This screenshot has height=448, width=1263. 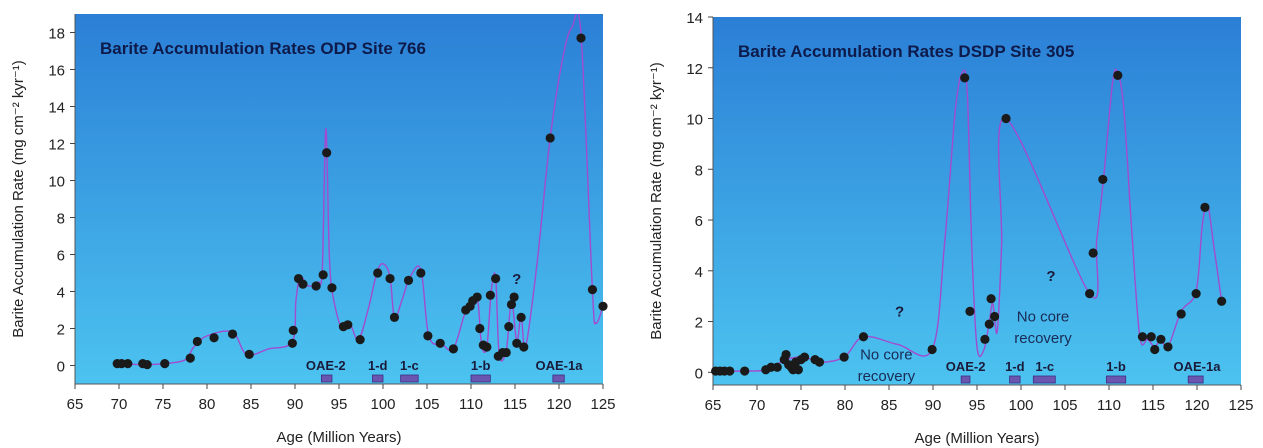 I want to click on dsdp-event-label: 1-d, so click(x=1015, y=366).